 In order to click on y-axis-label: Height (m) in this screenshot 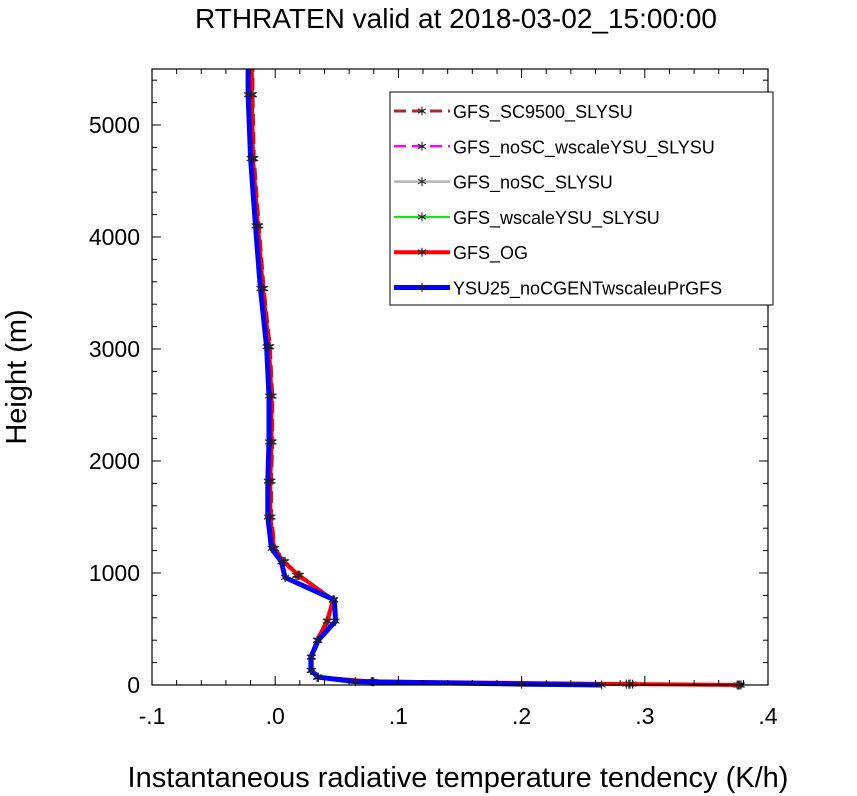, I will do `click(17, 376)`.